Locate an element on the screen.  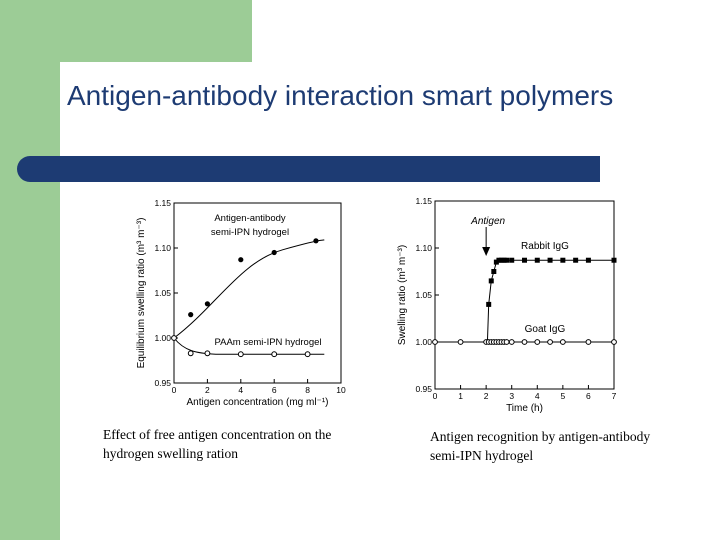
series-line-antigen-antibody is located at coordinates (249, 289).